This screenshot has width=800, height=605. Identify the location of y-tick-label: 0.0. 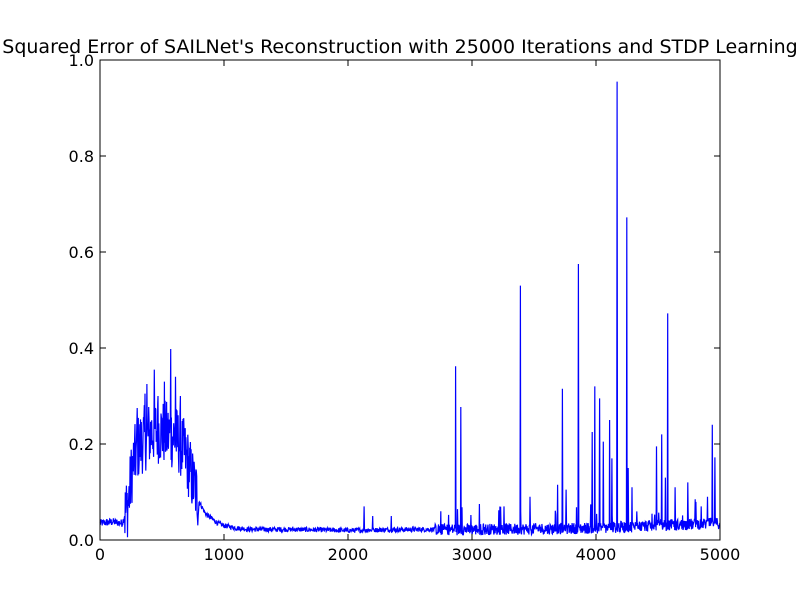
(81, 540).